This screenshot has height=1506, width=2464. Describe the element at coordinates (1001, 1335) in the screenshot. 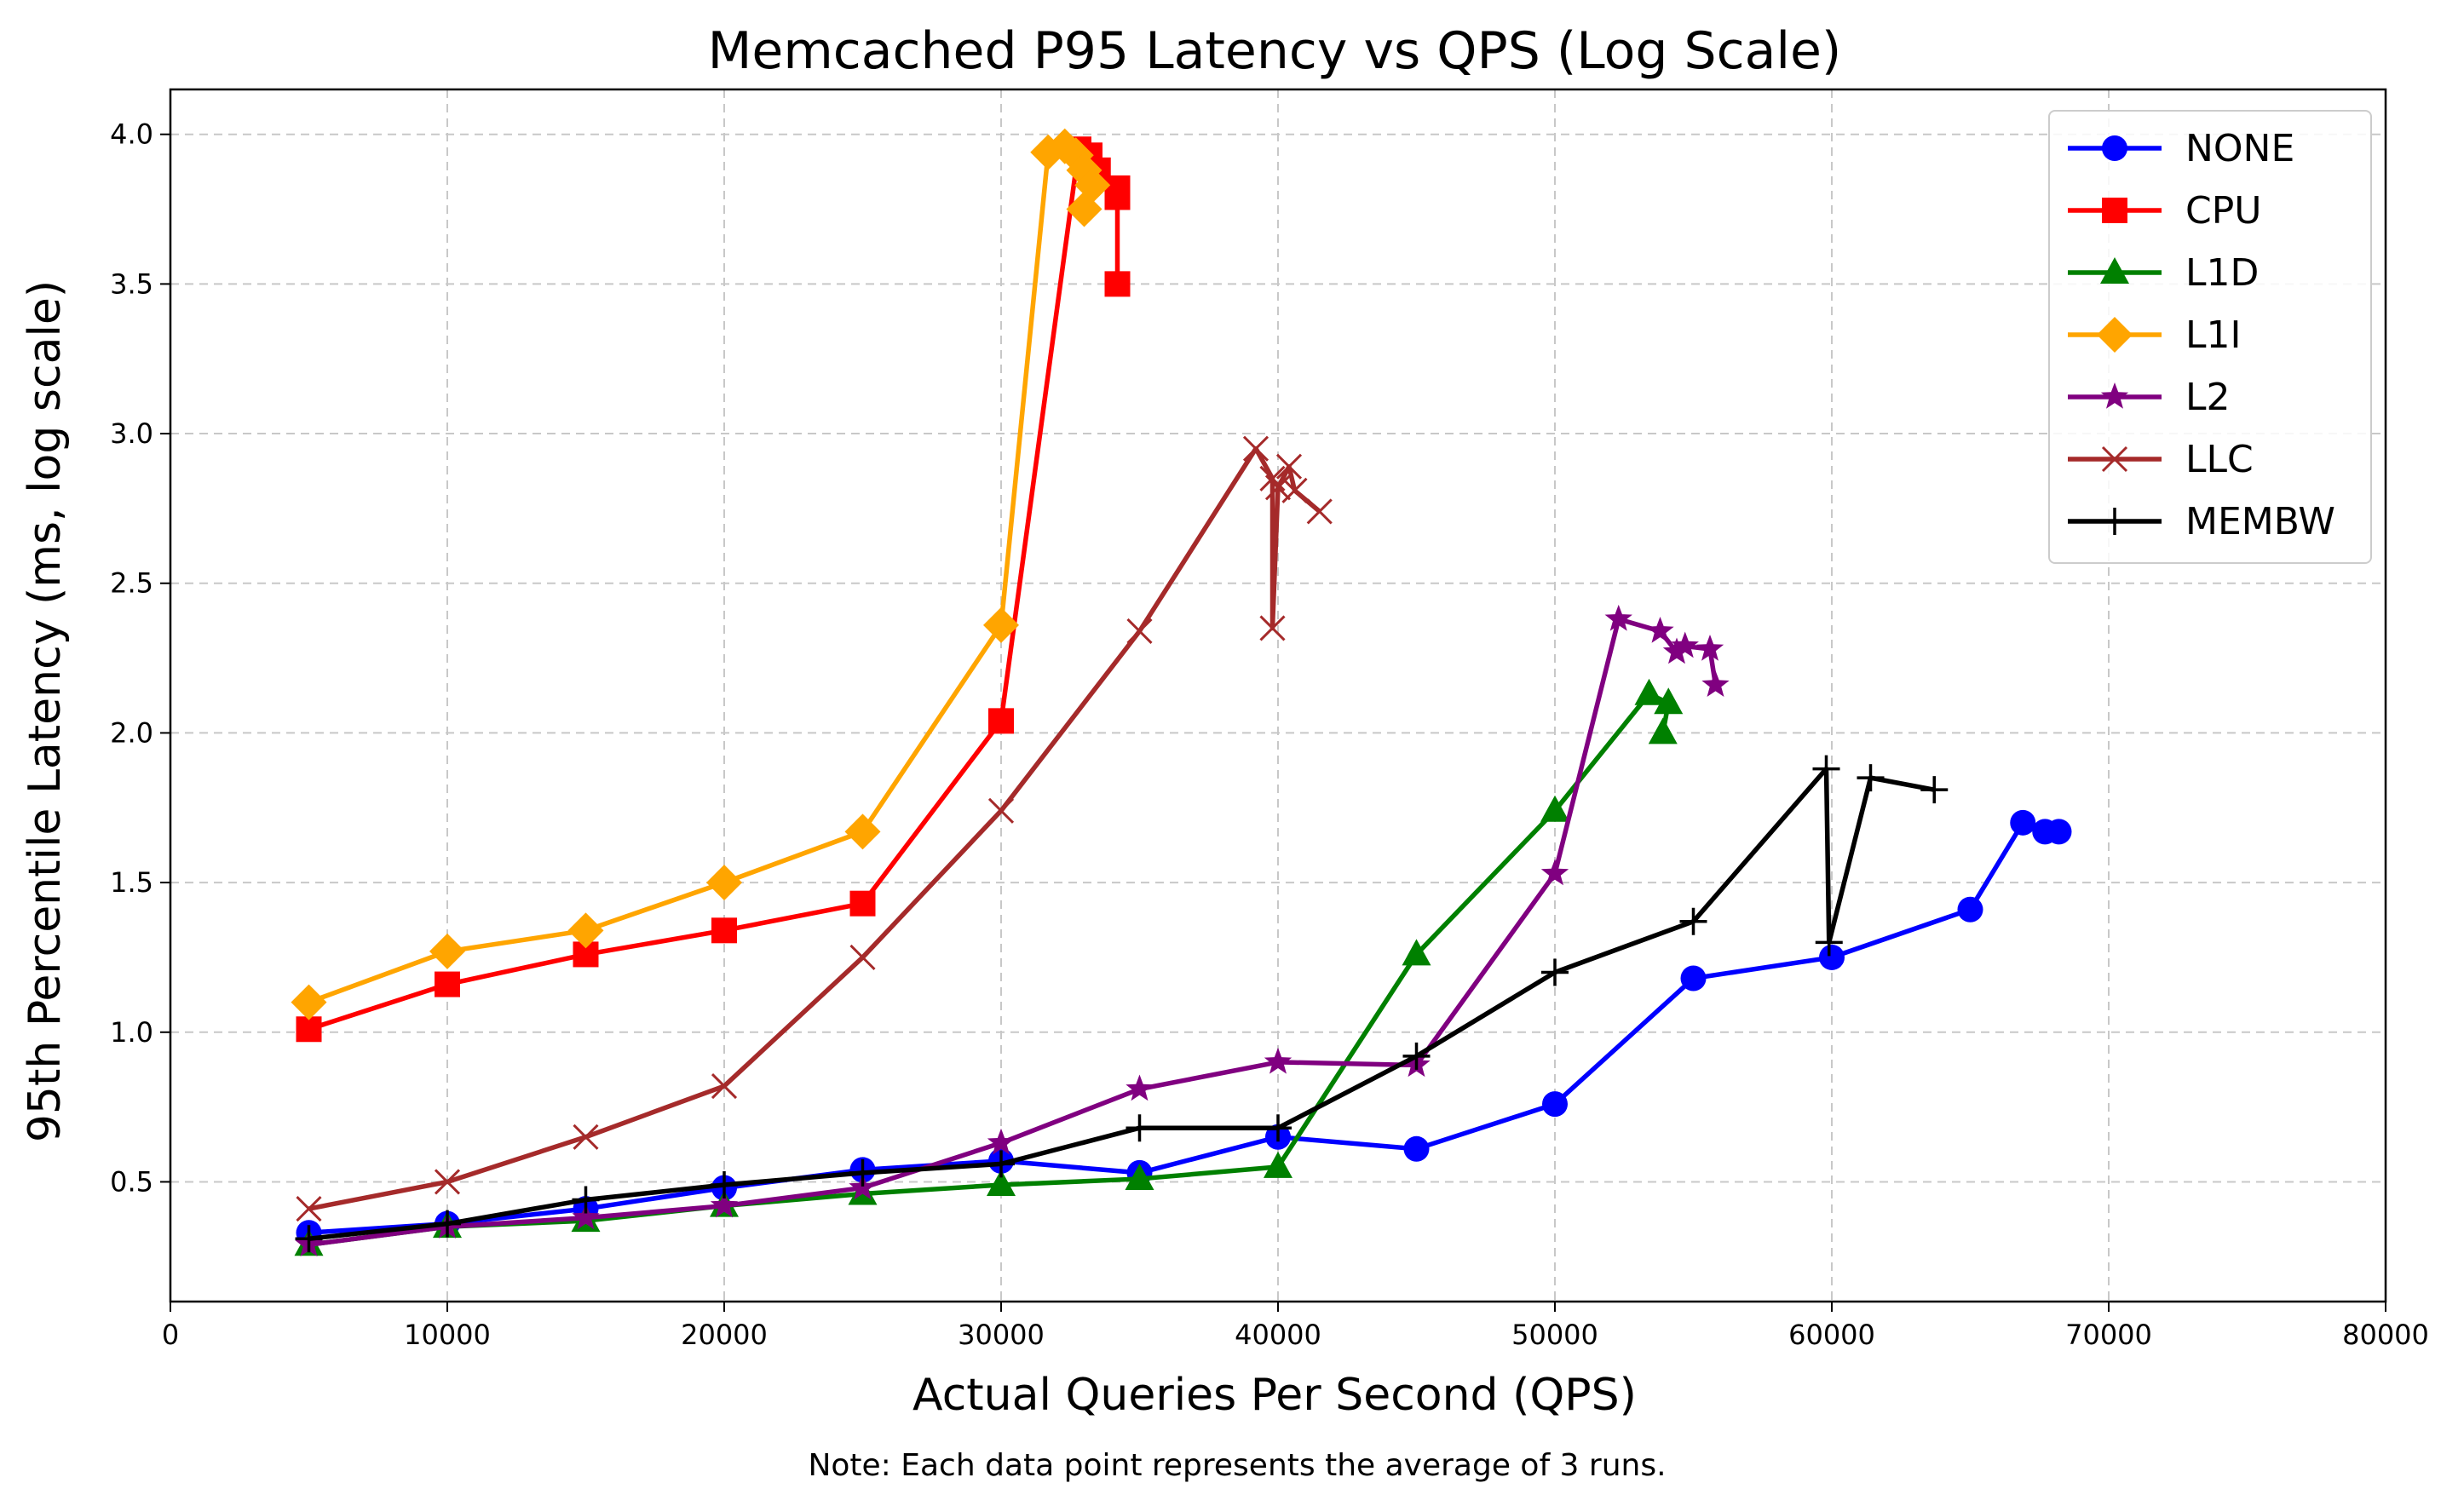

I see `x-tick-label: 30000` at that location.